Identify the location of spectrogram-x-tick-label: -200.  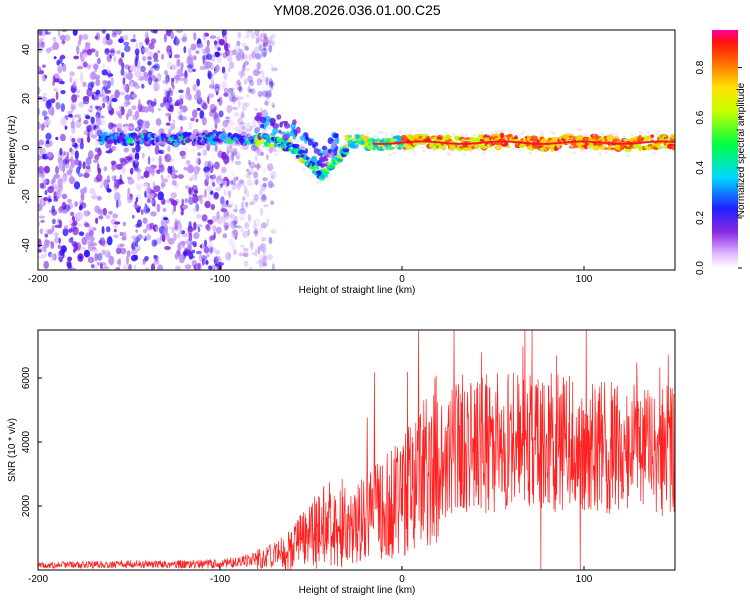
(38, 279).